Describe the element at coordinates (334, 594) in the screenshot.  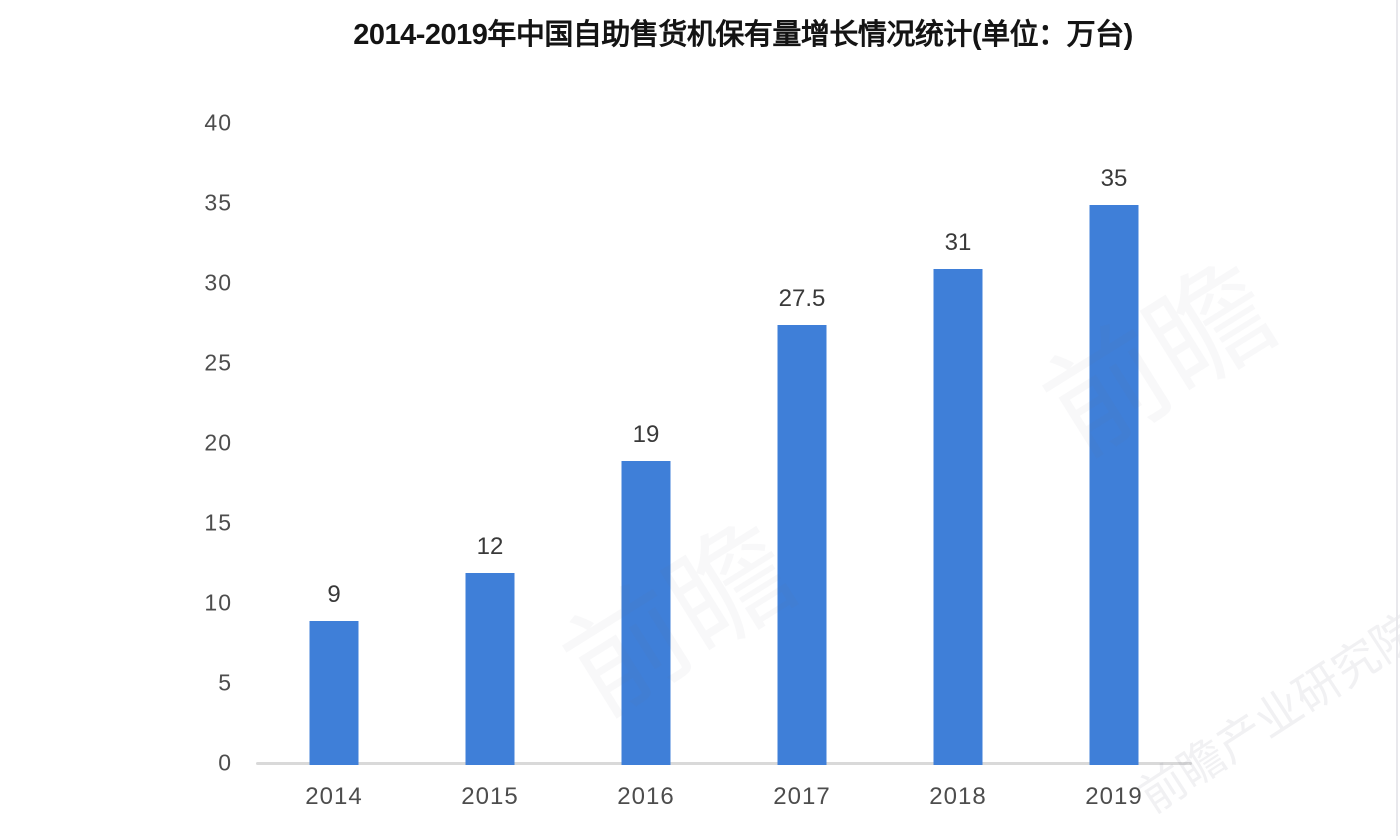
I see `bar-value-label: 9` at that location.